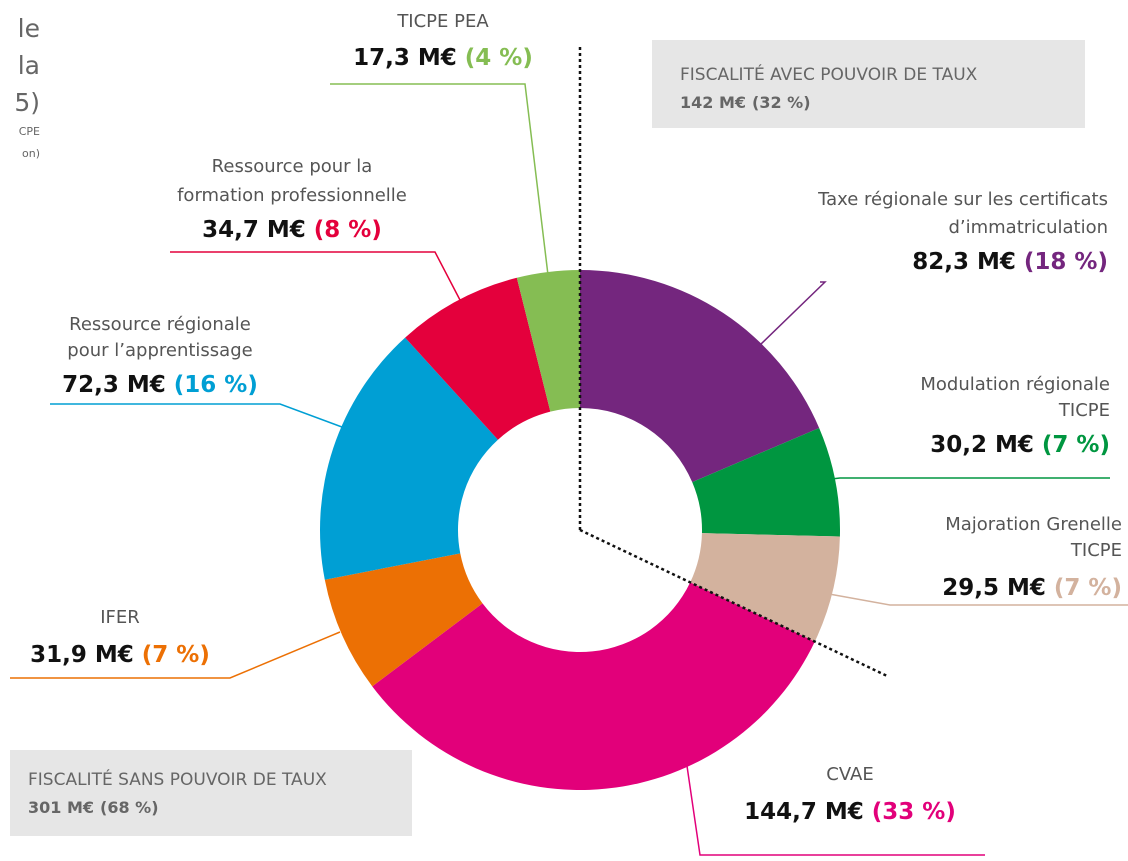 The width and height of the screenshot is (1128, 861). I want to click on group-value-label: 142 M€, so click(713, 102).